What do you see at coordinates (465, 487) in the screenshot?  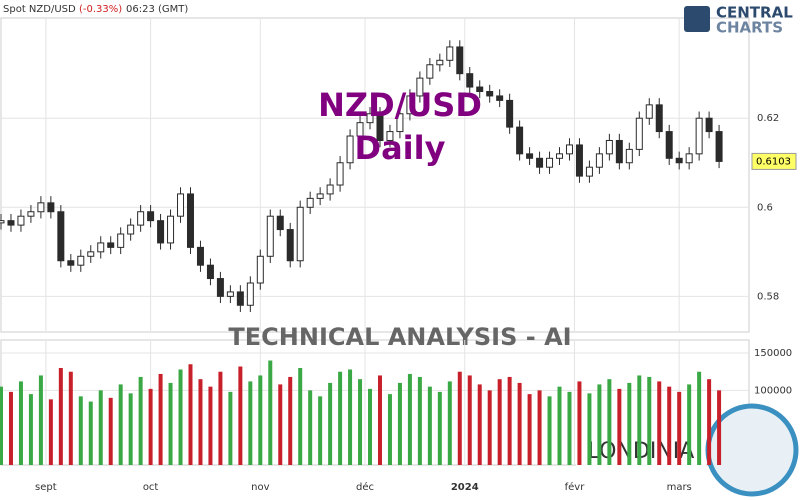 I see `x-tick-label: 2024` at bounding box center [465, 487].